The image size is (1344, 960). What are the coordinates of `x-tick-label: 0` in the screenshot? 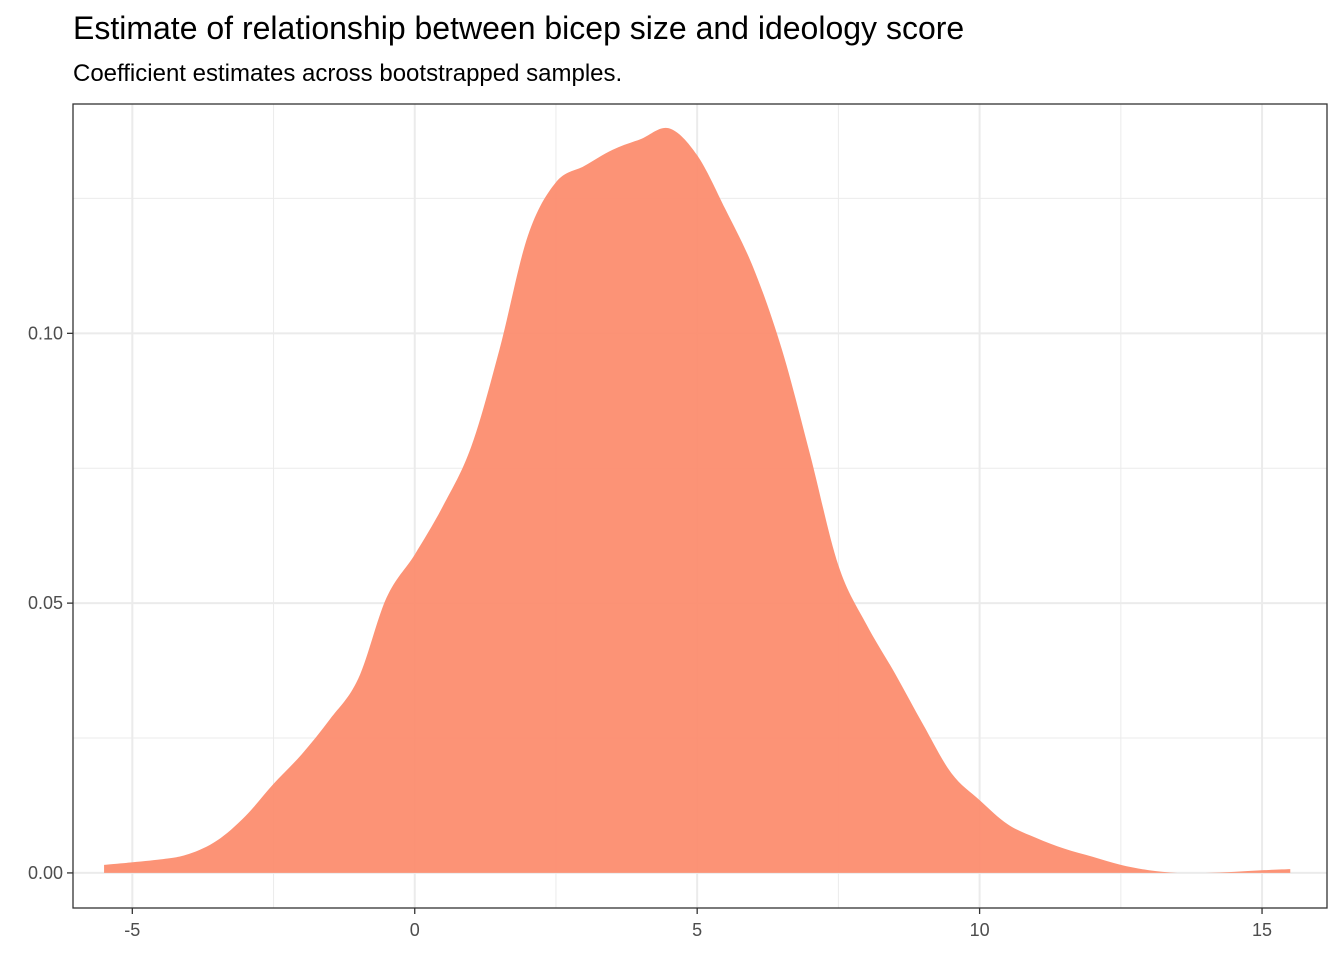 It's located at (415, 930).